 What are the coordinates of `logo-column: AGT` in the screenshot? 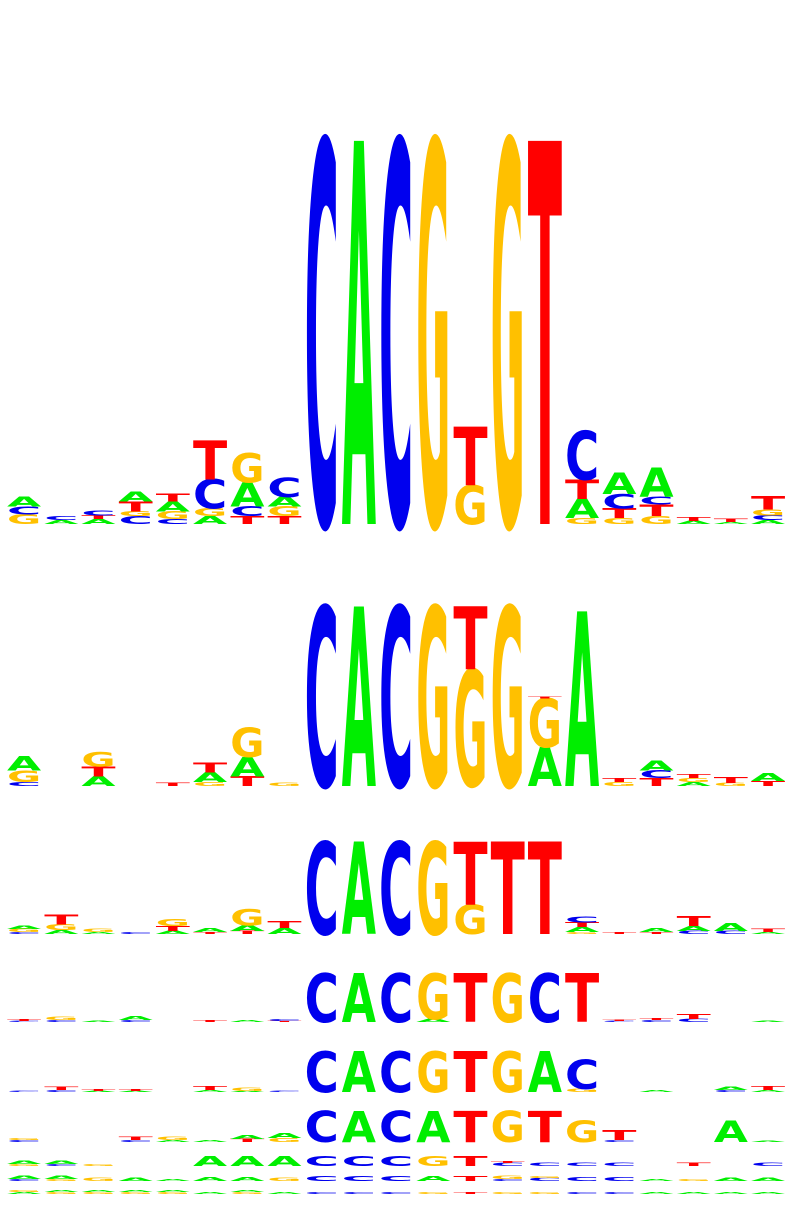 It's located at (61, 923).